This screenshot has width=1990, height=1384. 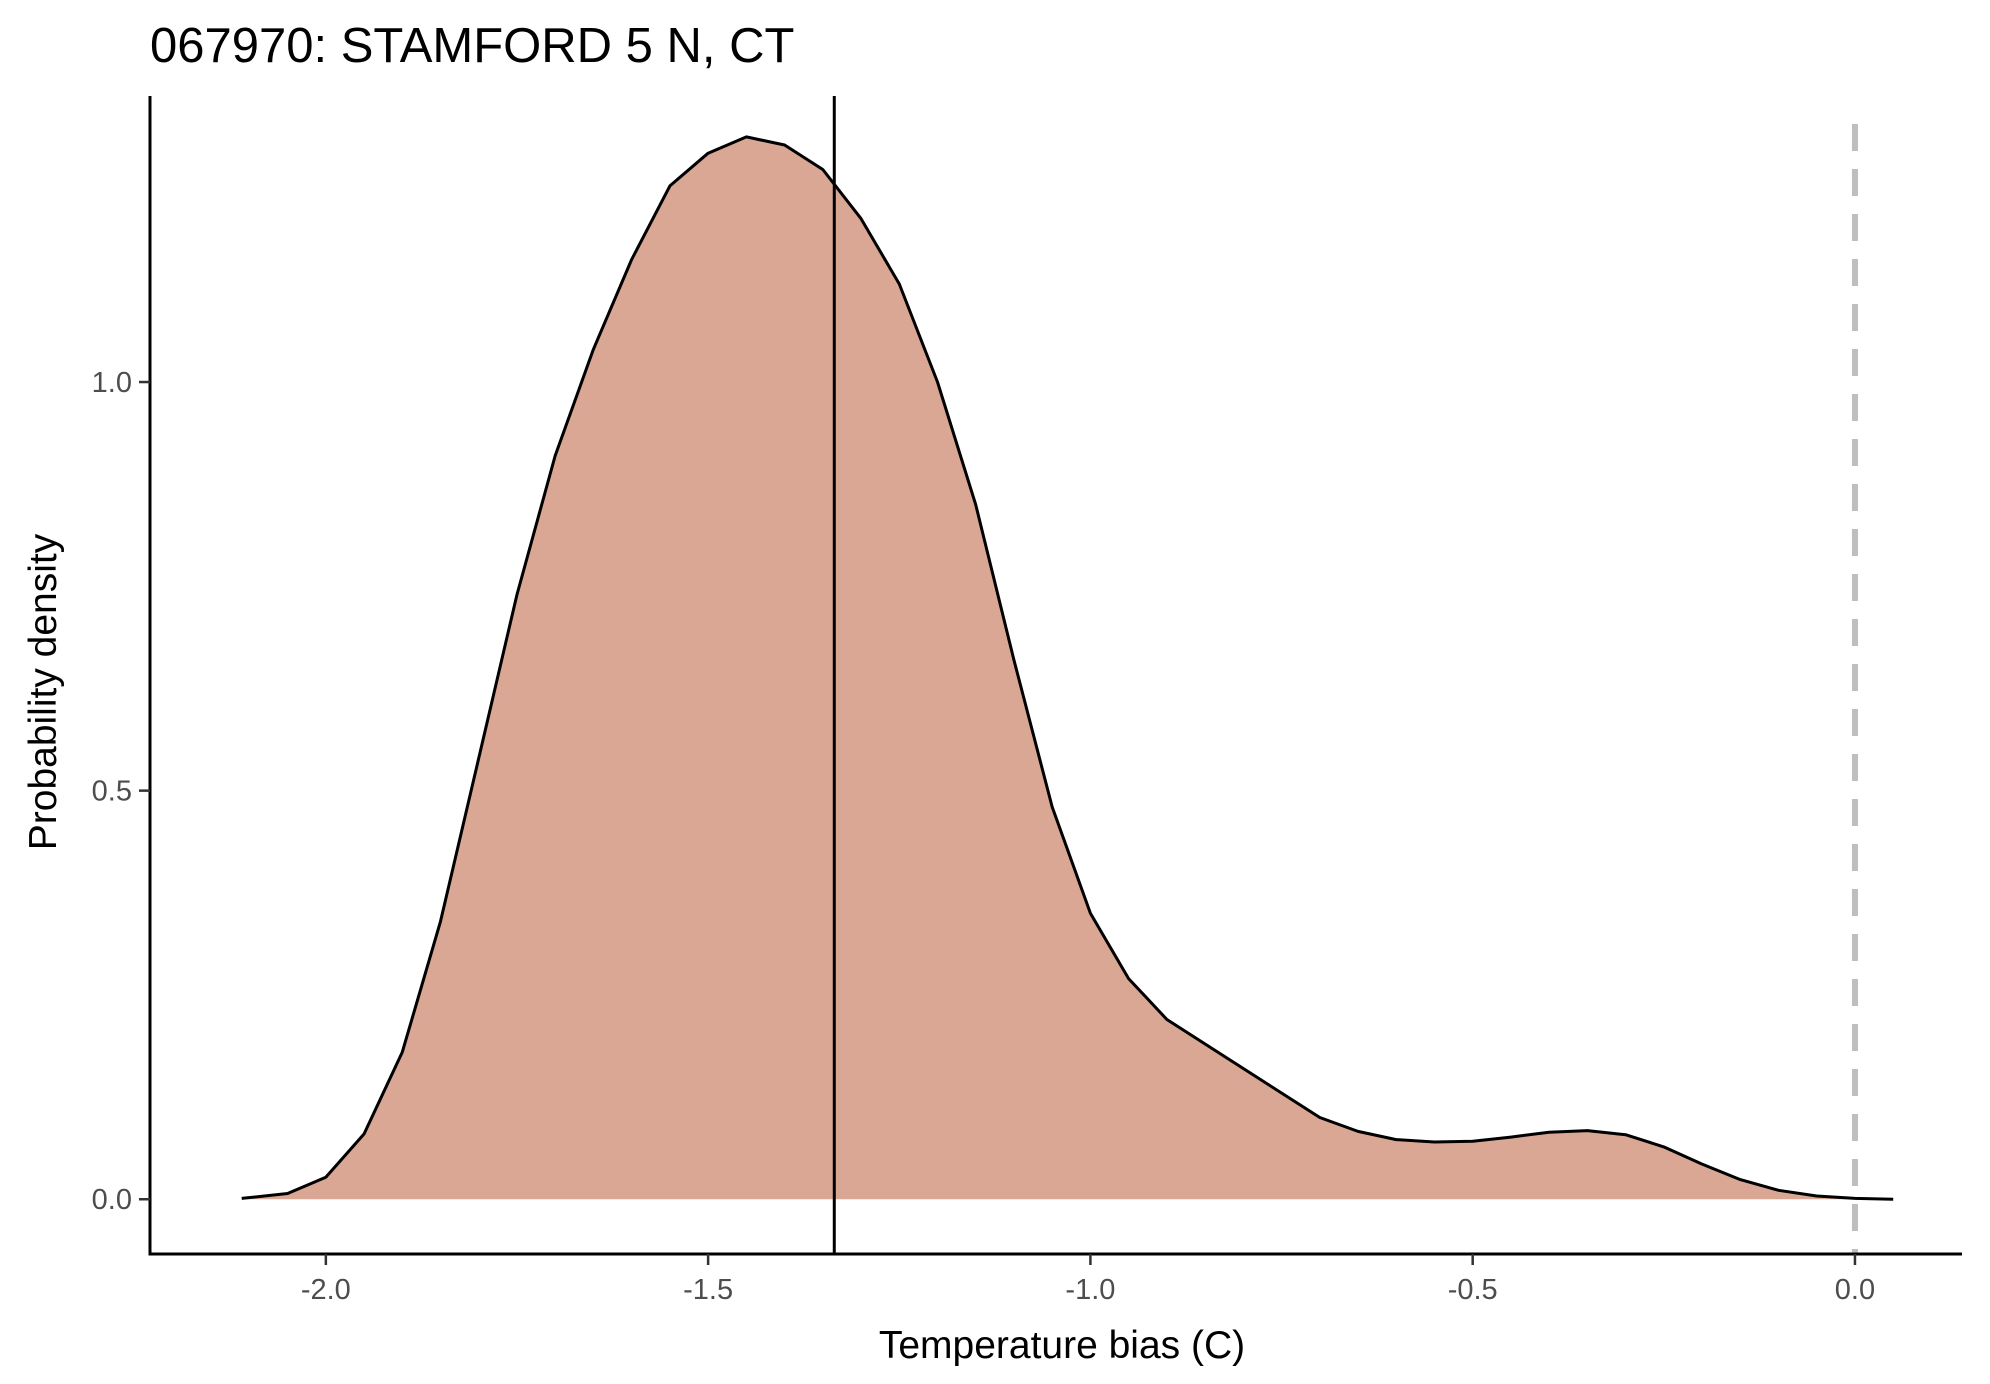 I want to click on x-axis-label: Temperature bias (C), so click(x=1062, y=1345).